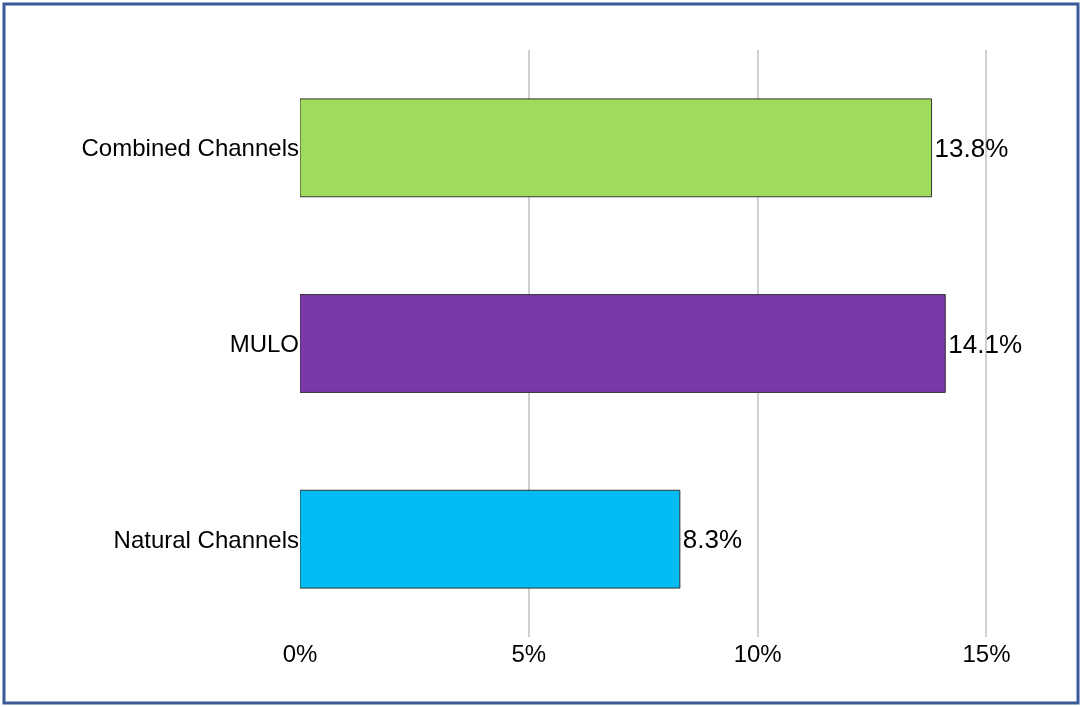 This screenshot has height=707, width=1086. What do you see at coordinates (529, 653) in the screenshot?
I see `x-tick-label: 5%` at bounding box center [529, 653].